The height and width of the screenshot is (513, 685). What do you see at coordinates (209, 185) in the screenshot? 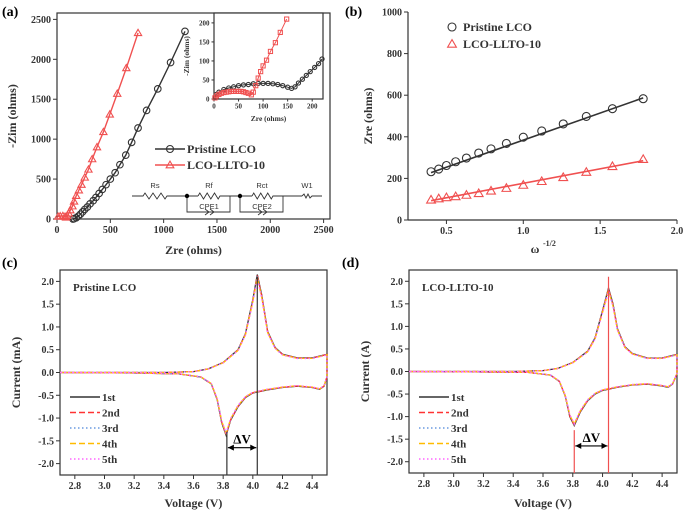
I see `circuit-label: Rf` at bounding box center [209, 185].